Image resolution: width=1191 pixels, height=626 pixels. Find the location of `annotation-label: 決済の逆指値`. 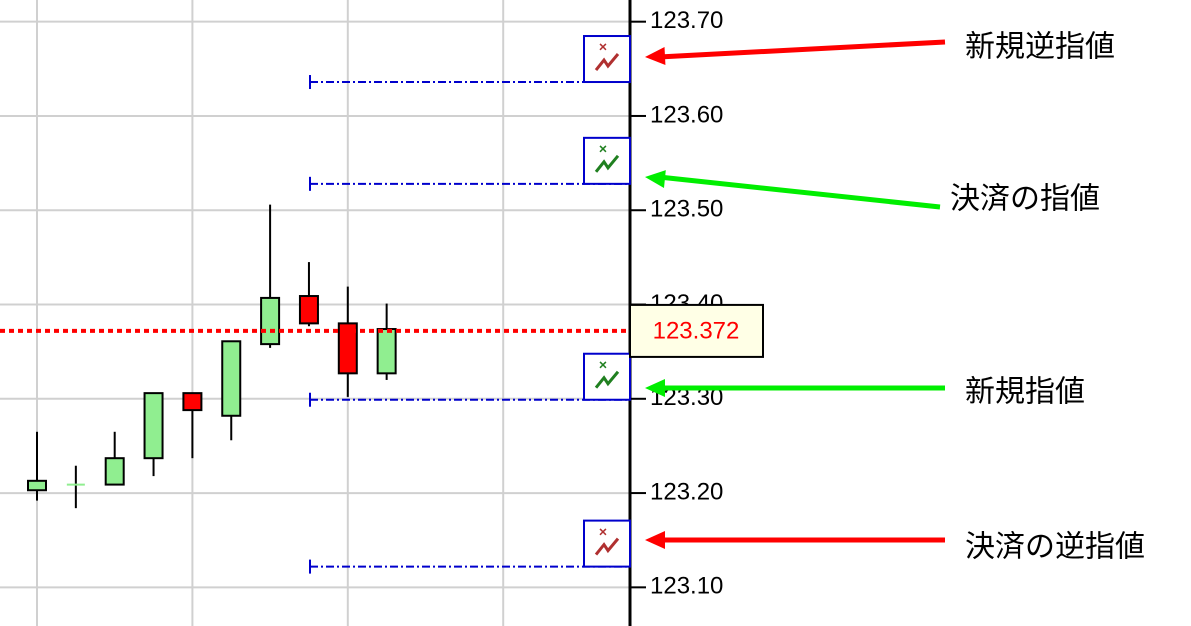

annotation-label: 決済の逆指値 is located at coordinates (1055, 547).